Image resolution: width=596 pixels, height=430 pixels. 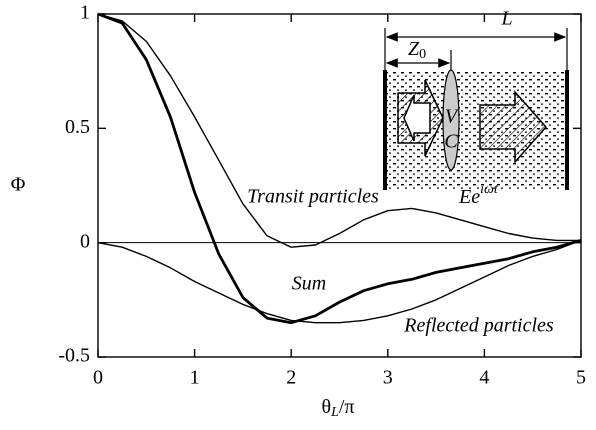 I want to click on series-label: Reflected particles, so click(x=478, y=326).